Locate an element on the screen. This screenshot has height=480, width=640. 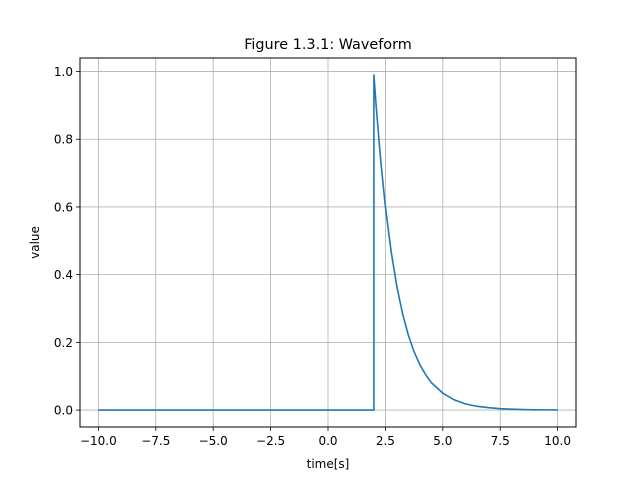
x-tick-label: 5.0 is located at coordinates (442, 441).